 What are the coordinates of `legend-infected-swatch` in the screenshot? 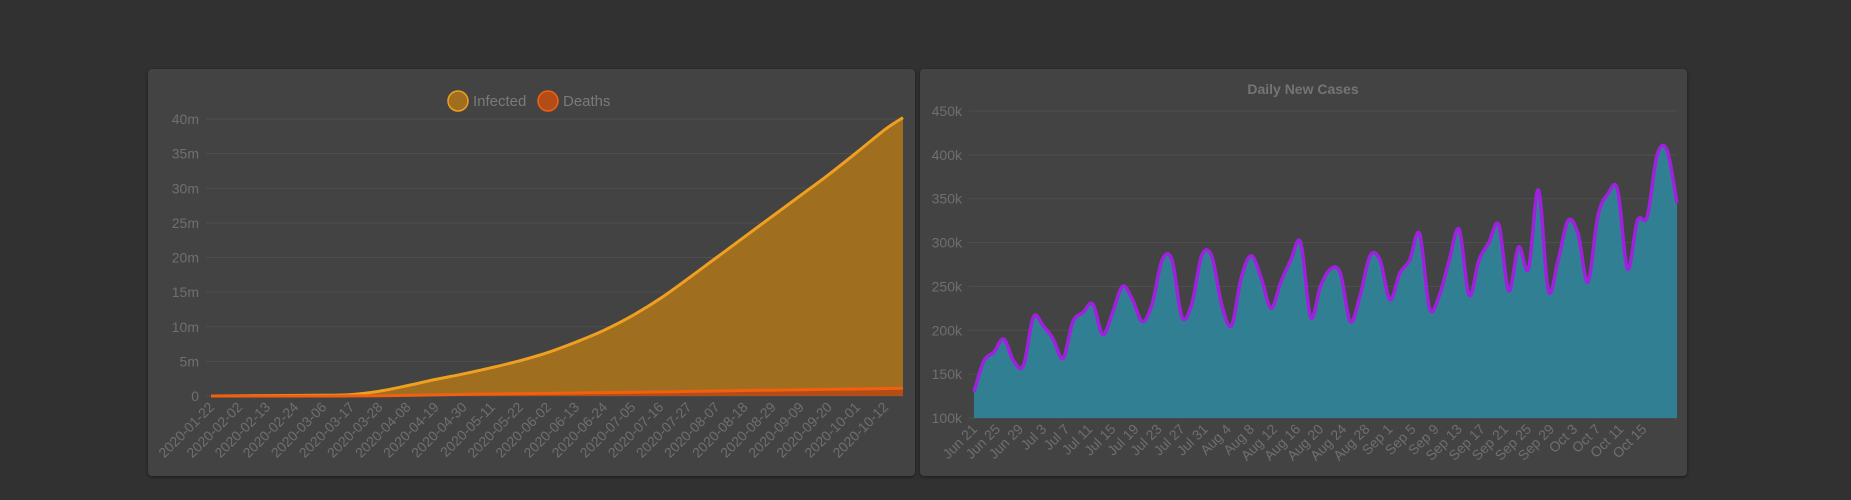 It's located at (458, 101).